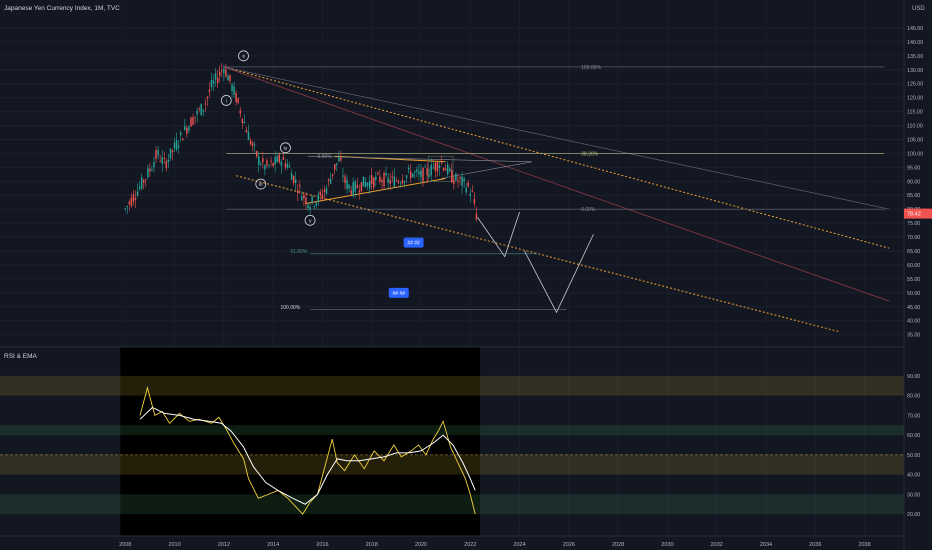 This screenshot has height=550, width=932. Describe the element at coordinates (299, 252) in the screenshot. I see `fib-label: 61.80%` at that location.